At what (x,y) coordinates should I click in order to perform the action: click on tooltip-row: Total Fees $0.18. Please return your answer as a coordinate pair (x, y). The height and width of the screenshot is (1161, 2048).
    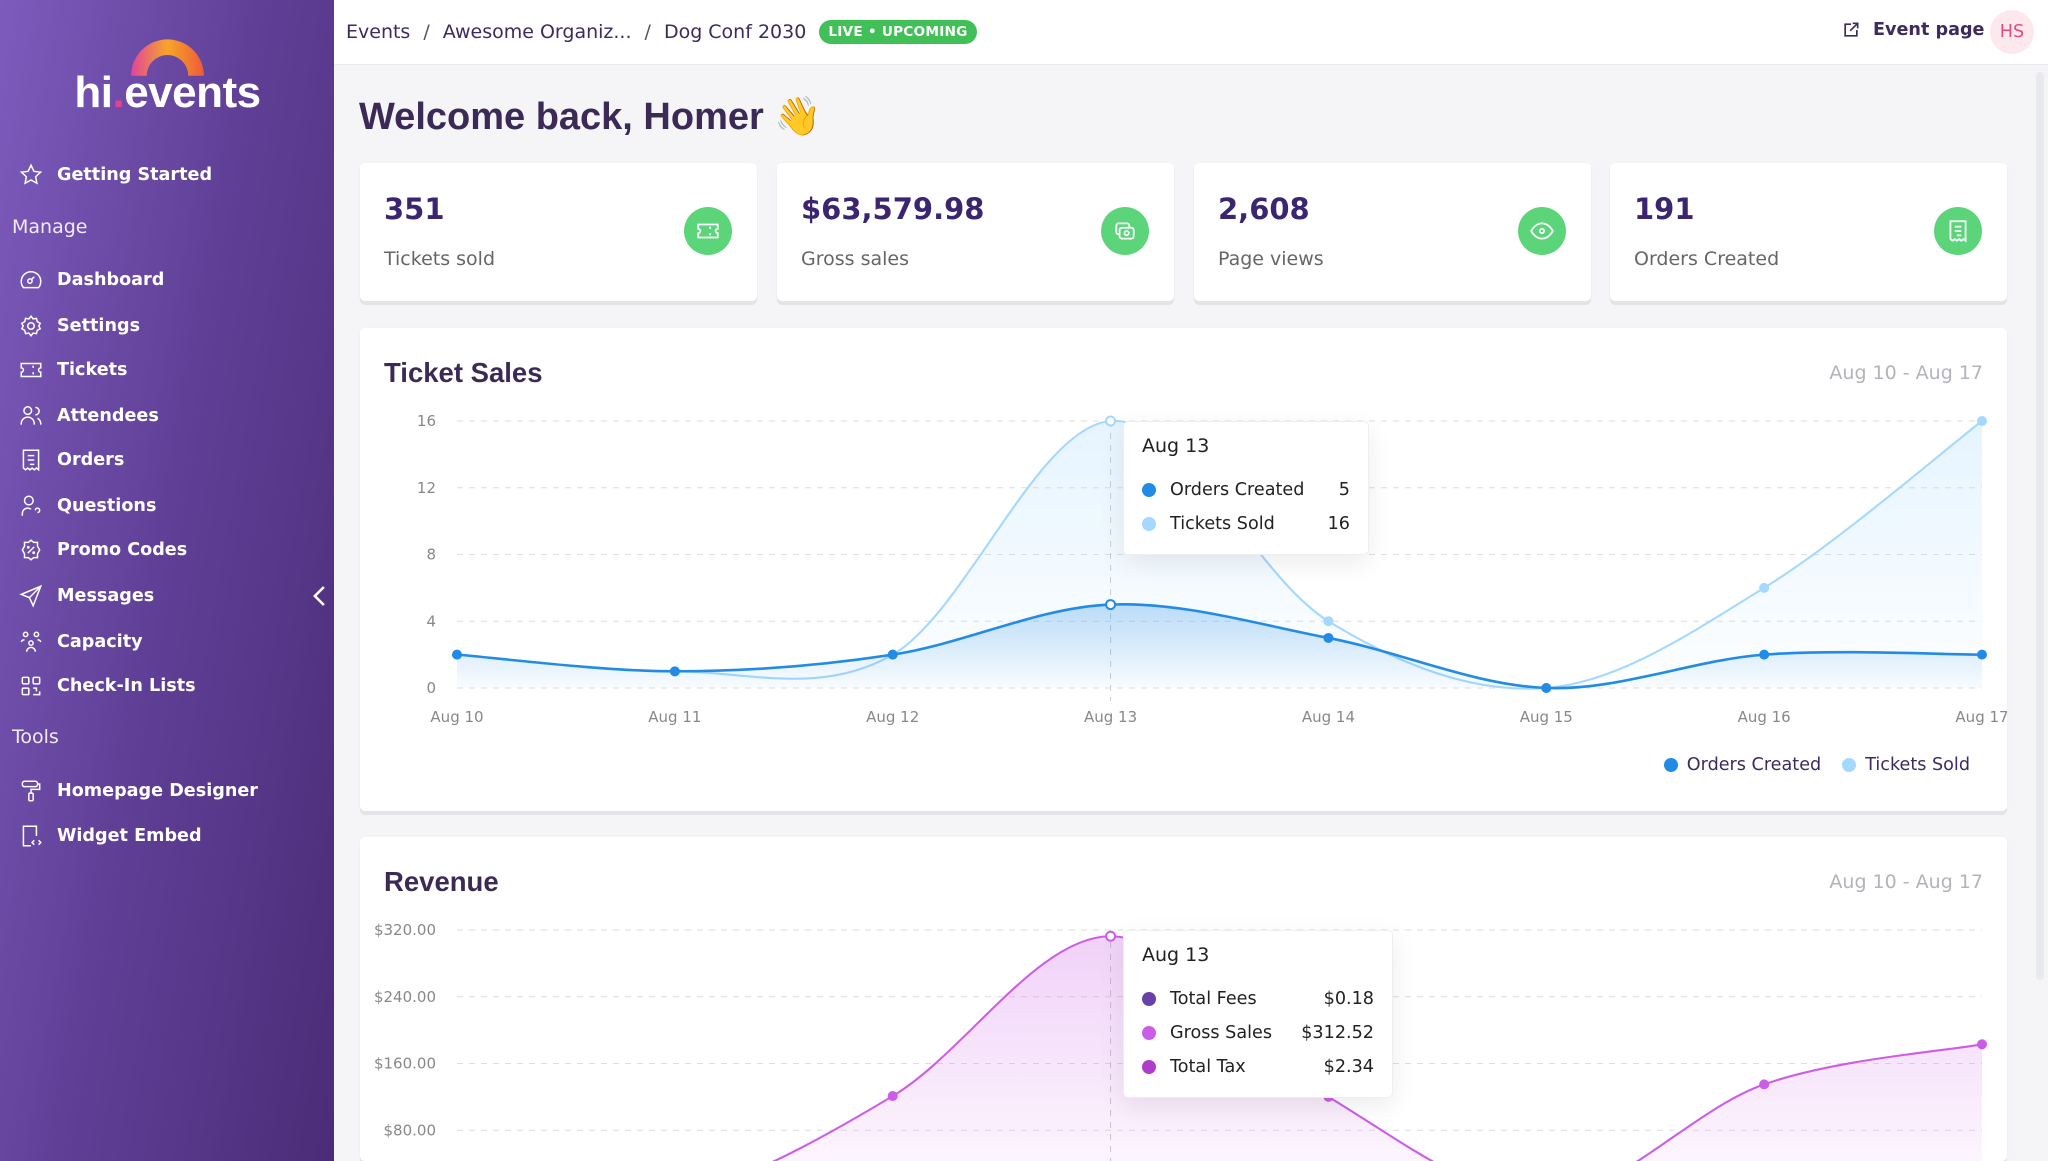
    Looking at the image, I should click on (1258, 999).